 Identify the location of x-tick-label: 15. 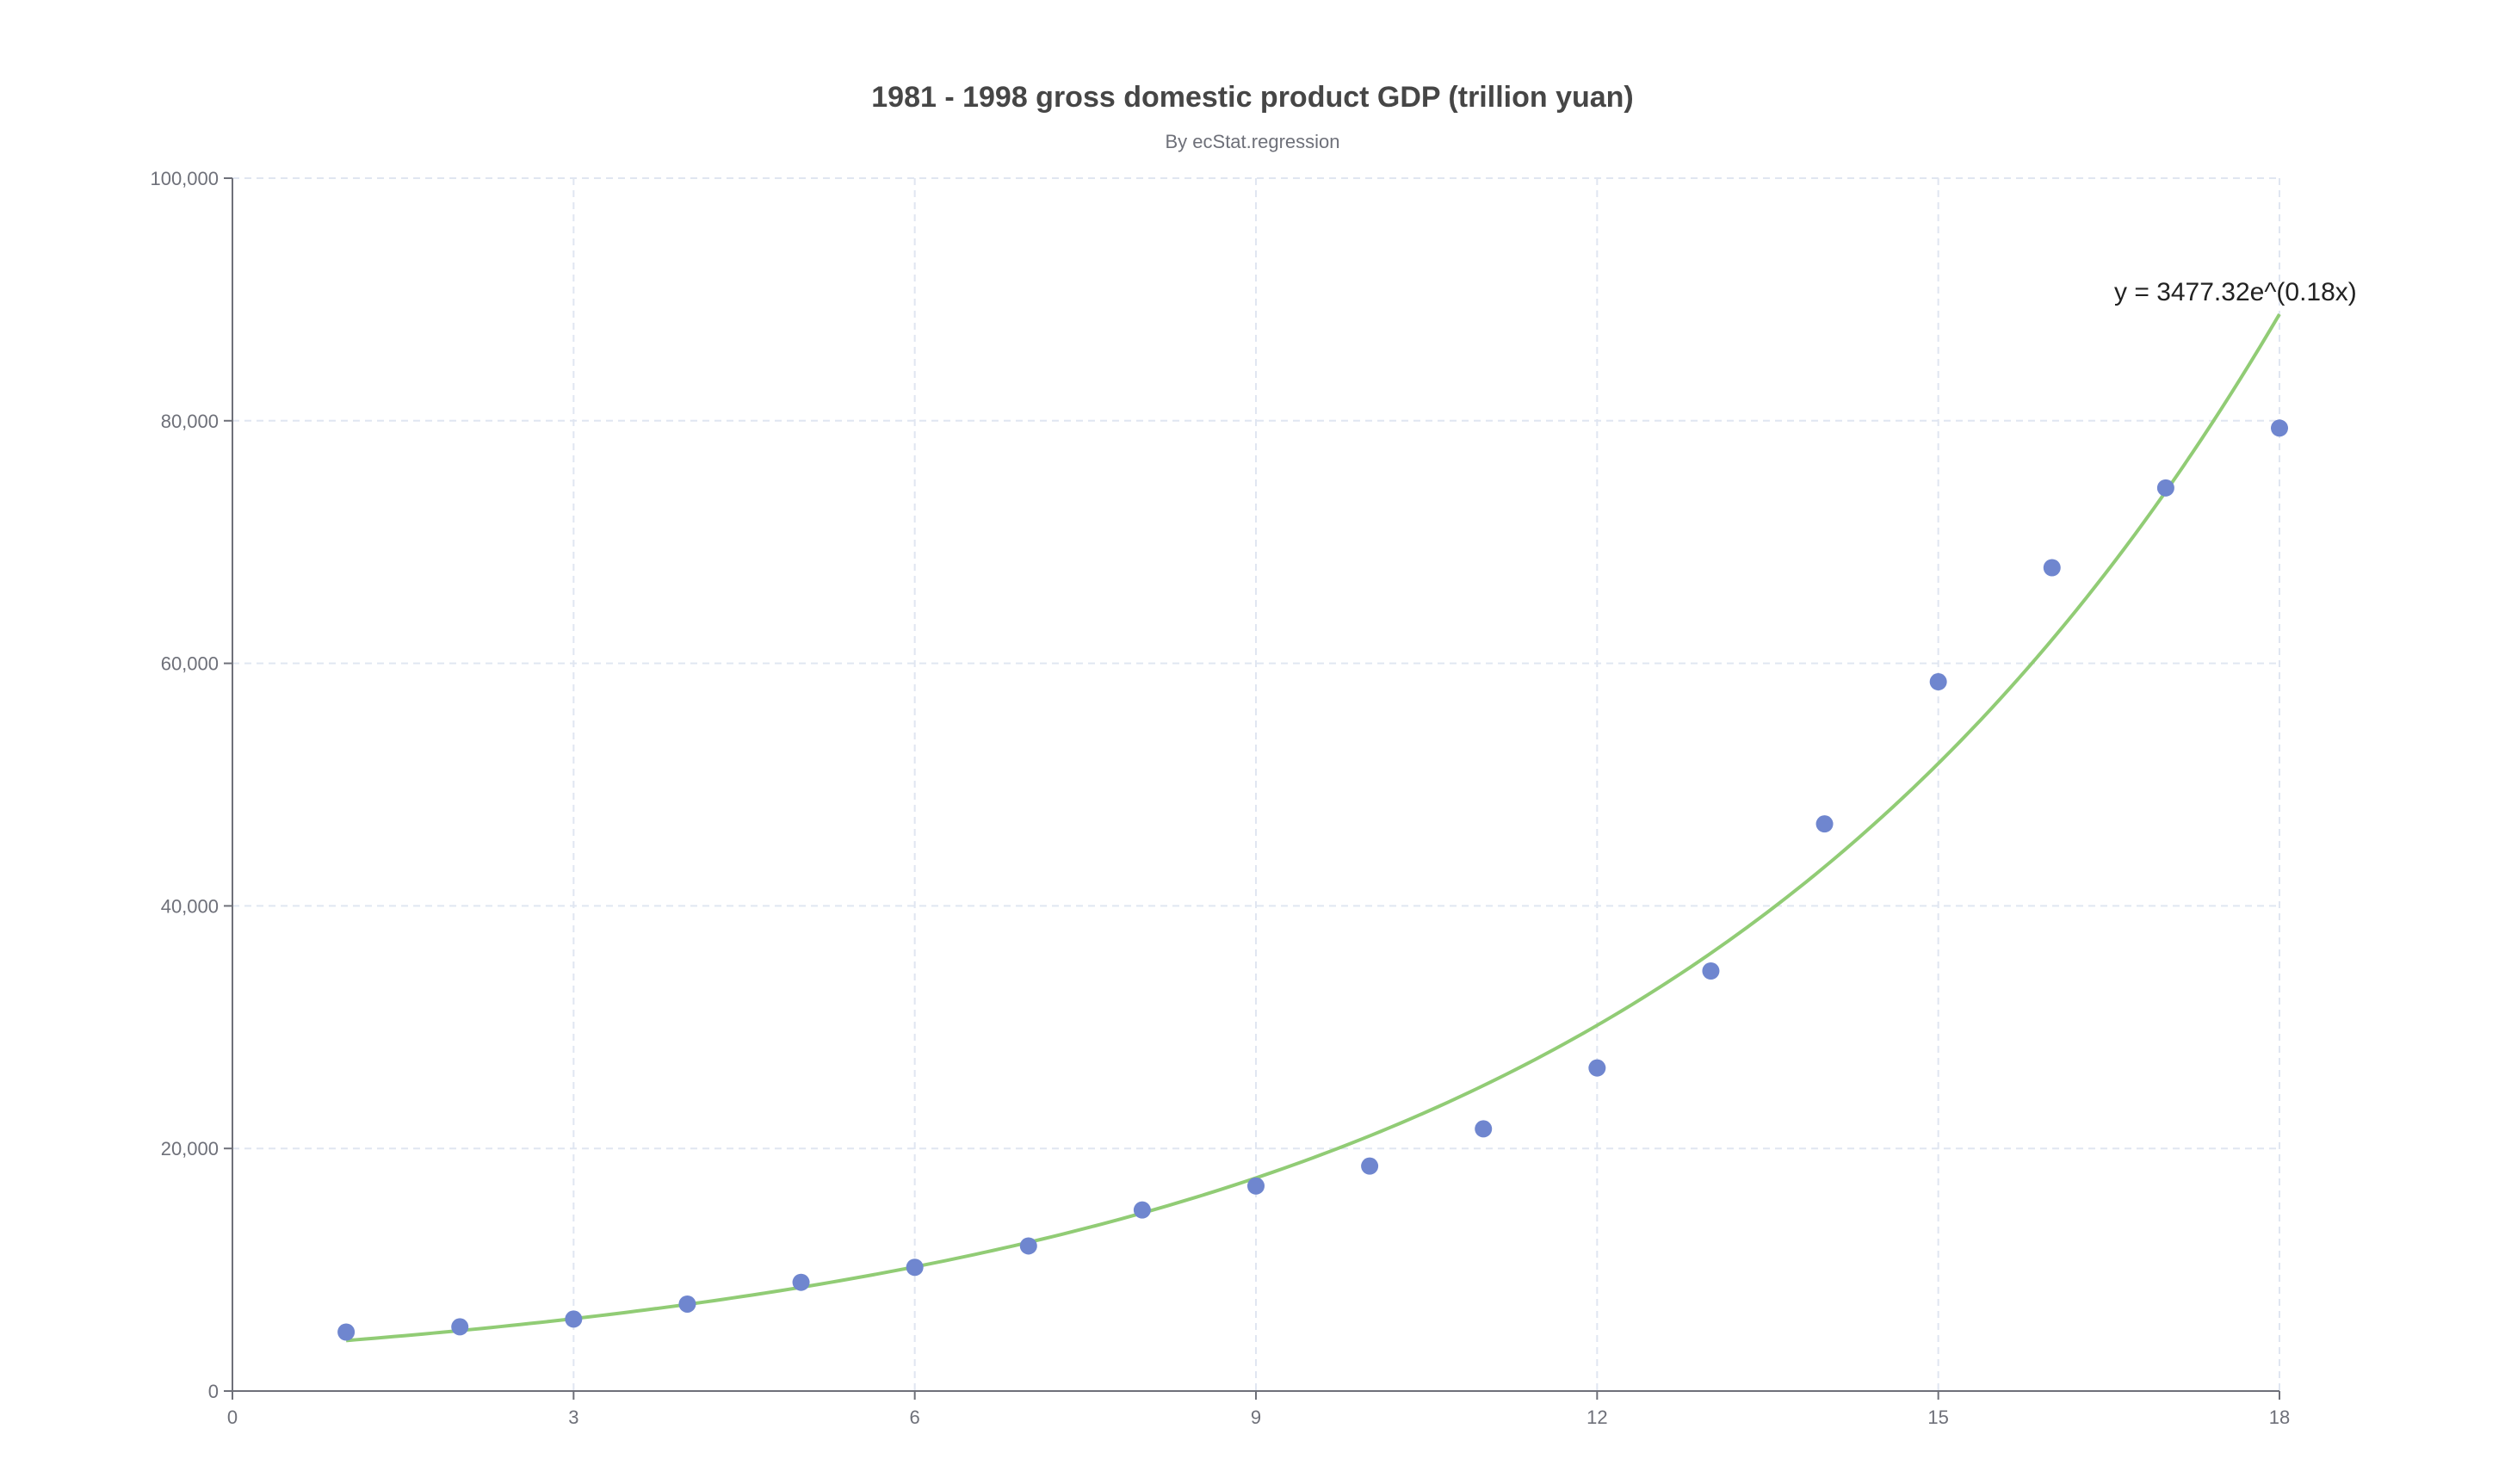
(1938, 1417).